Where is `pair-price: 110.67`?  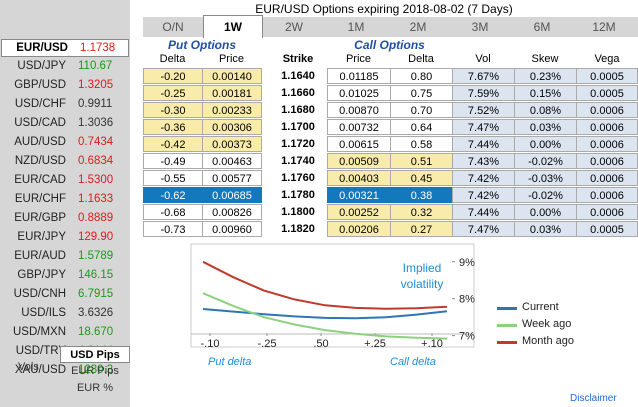 pair-price: 110.67 is located at coordinates (95, 66).